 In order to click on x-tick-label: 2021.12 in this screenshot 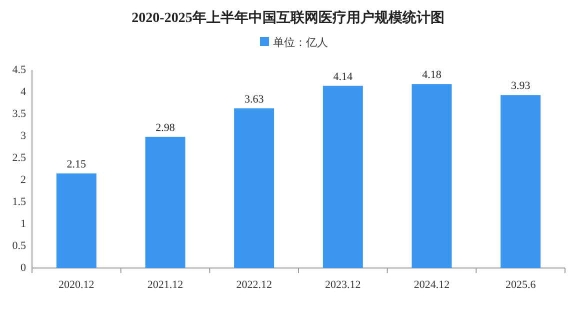, I will do `click(165, 285)`.